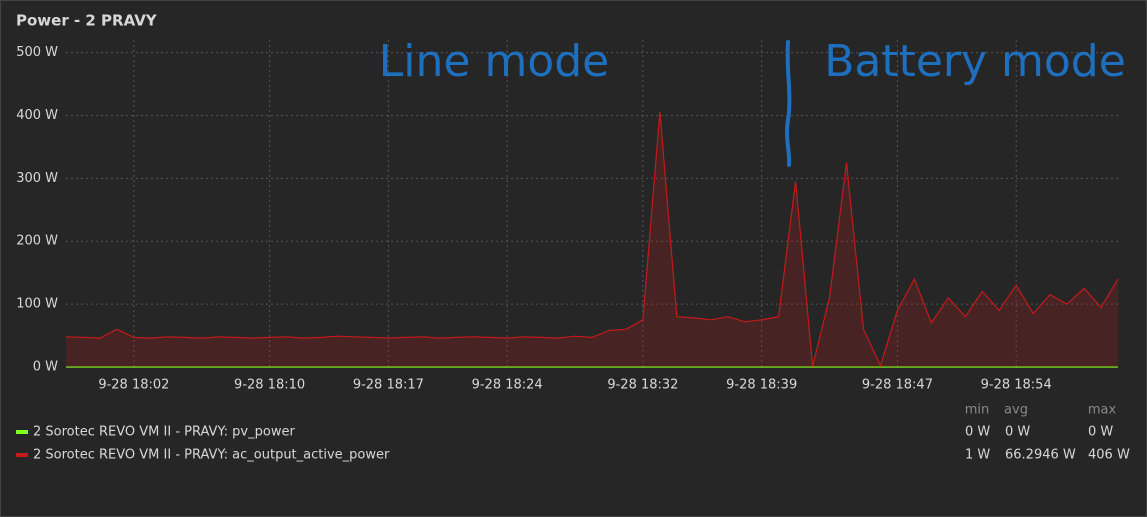  I want to click on x-tick-label: 9-28 18:17, so click(388, 385).